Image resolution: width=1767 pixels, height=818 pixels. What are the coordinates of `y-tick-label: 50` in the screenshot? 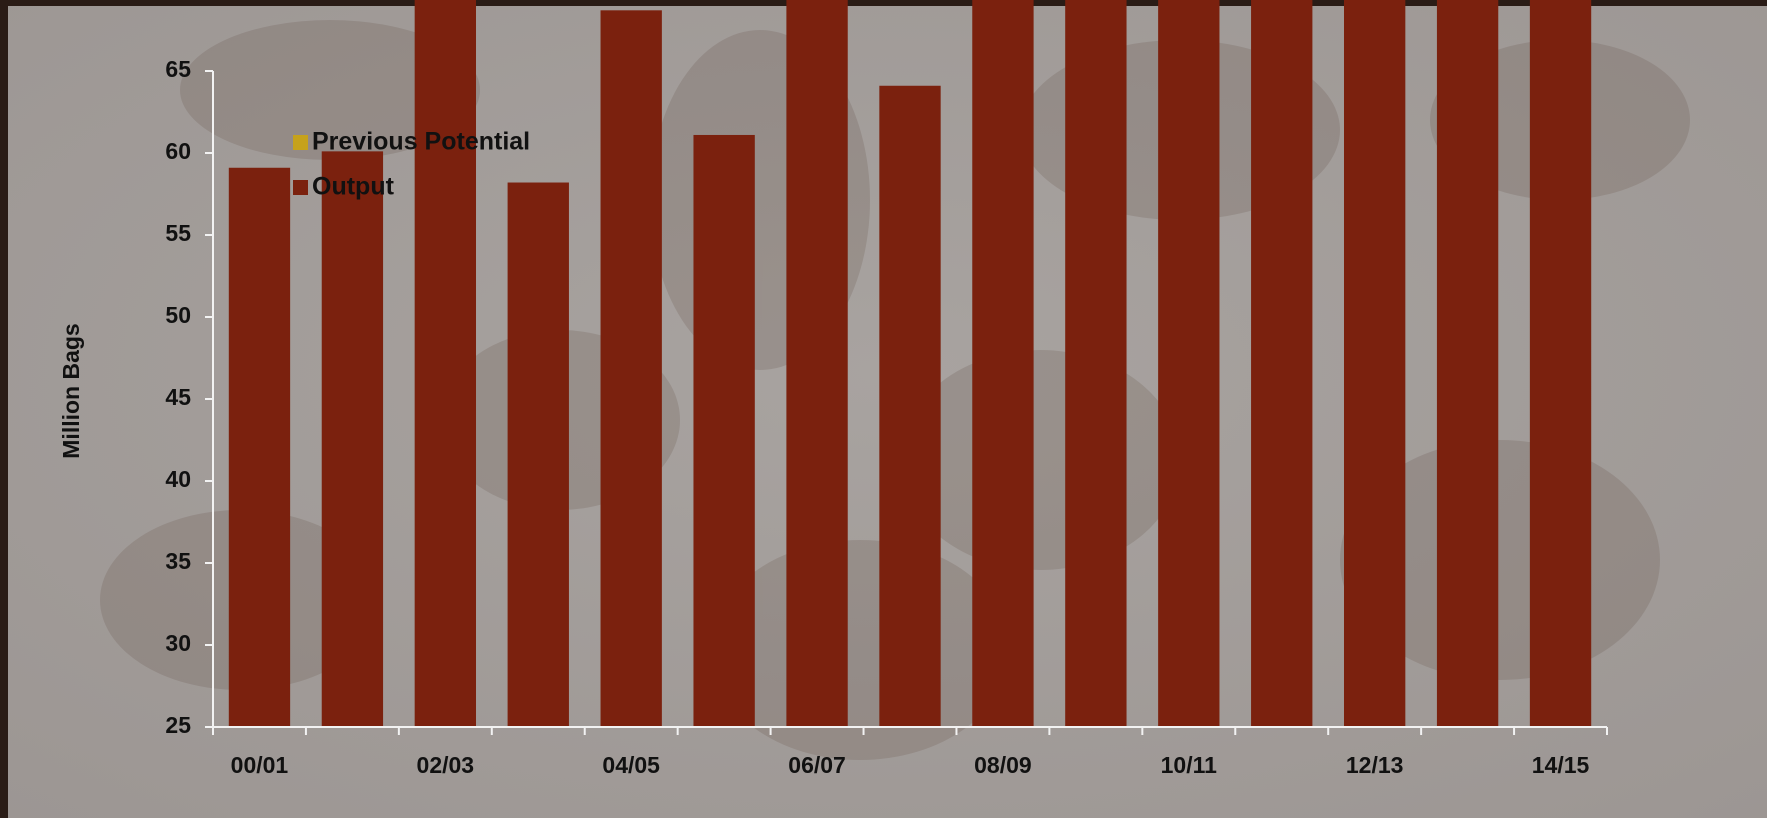 It's located at (178, 315).